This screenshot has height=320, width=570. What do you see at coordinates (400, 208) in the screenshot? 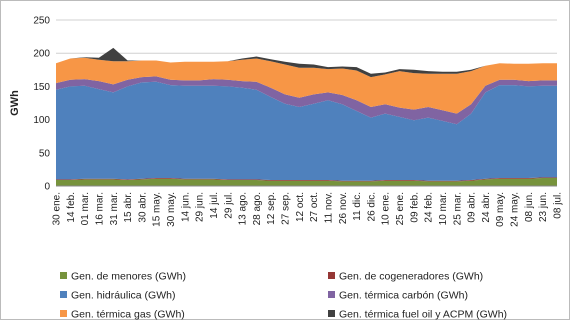
I see `x-tick-label: 25 ene.` at bounding box center [400, 208].